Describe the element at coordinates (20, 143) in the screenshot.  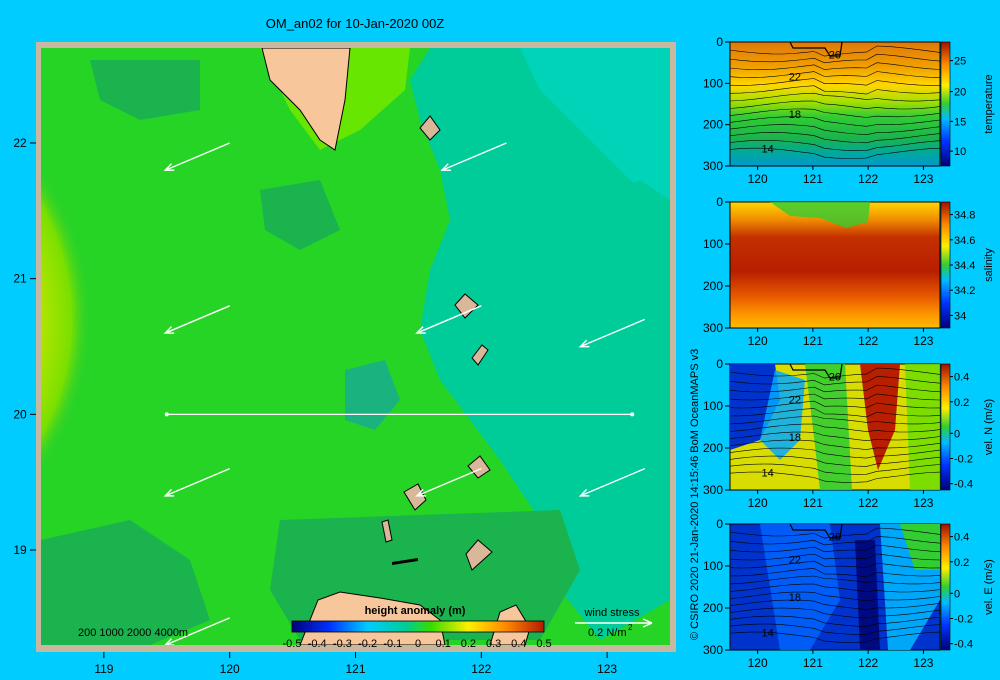
I see `map-ytick-label: 22` at that location.